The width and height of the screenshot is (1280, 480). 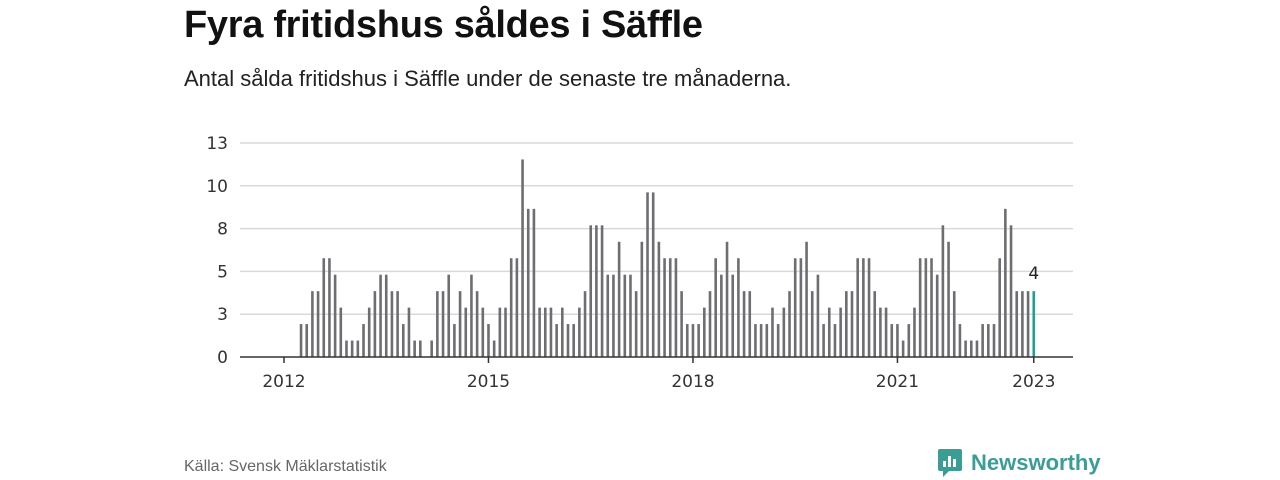 What do you see at coordinates (1036, 462) in the screenshot?
I see `brand-name: Newsworthy` at bounding box center [1036, 462].